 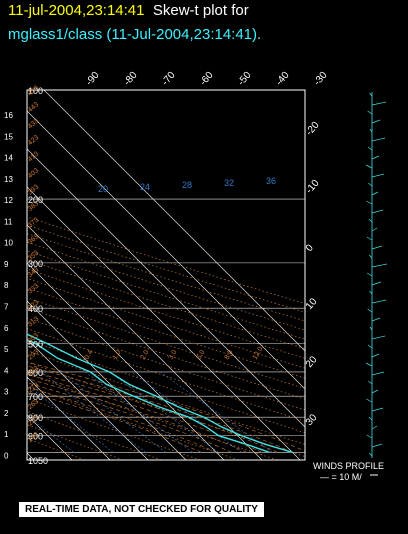 What do you see at coordinates (35, 264) in the screenshot?
I see `pressure-label: 300` at bounding box center [35, 264].